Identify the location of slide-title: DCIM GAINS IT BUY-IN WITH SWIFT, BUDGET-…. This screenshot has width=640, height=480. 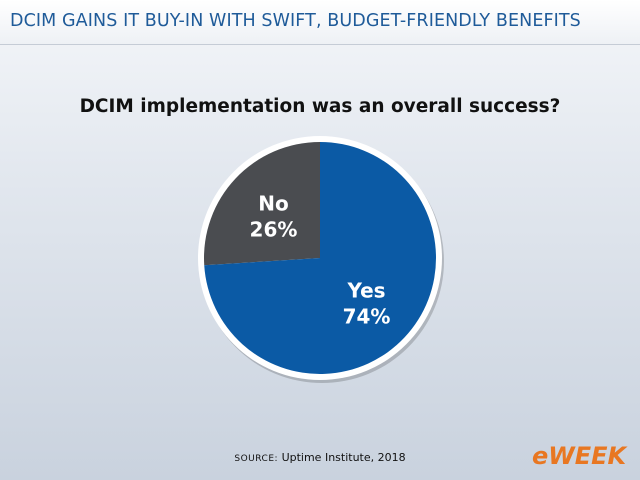
(295, 21).